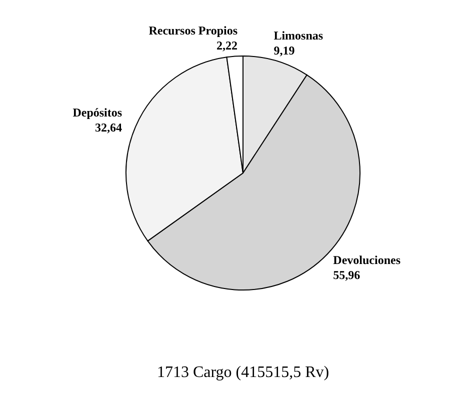 Image resolution: width=474 pixels, height=416 pixels. I want to click on slice-label: Devoluciones, so click(367, 260).